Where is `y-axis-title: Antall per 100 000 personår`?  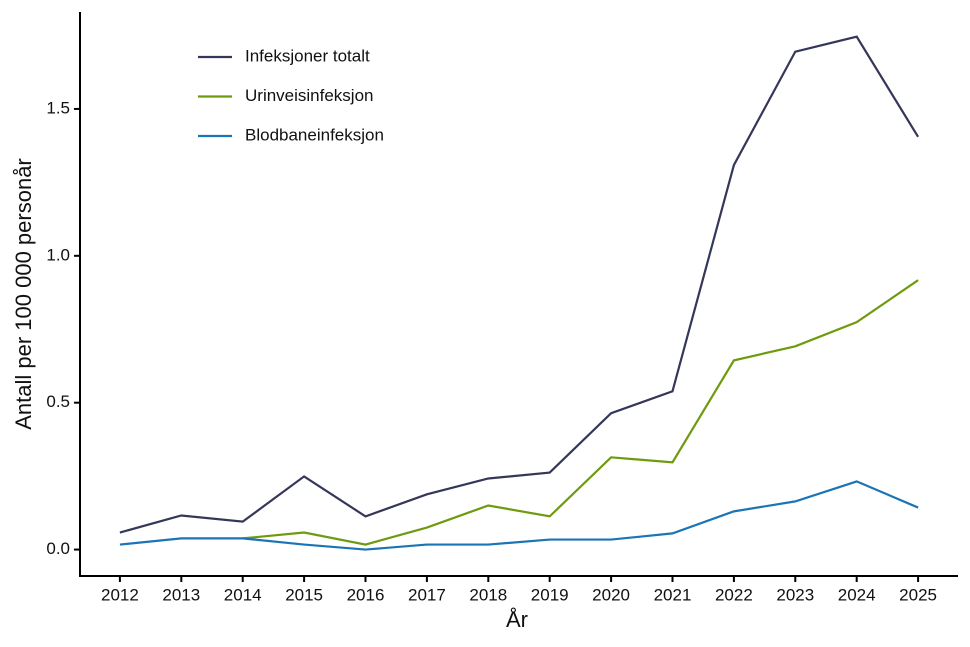
y-axis-title: Antall per 100 000 personår is located at coordinates (23, 294).